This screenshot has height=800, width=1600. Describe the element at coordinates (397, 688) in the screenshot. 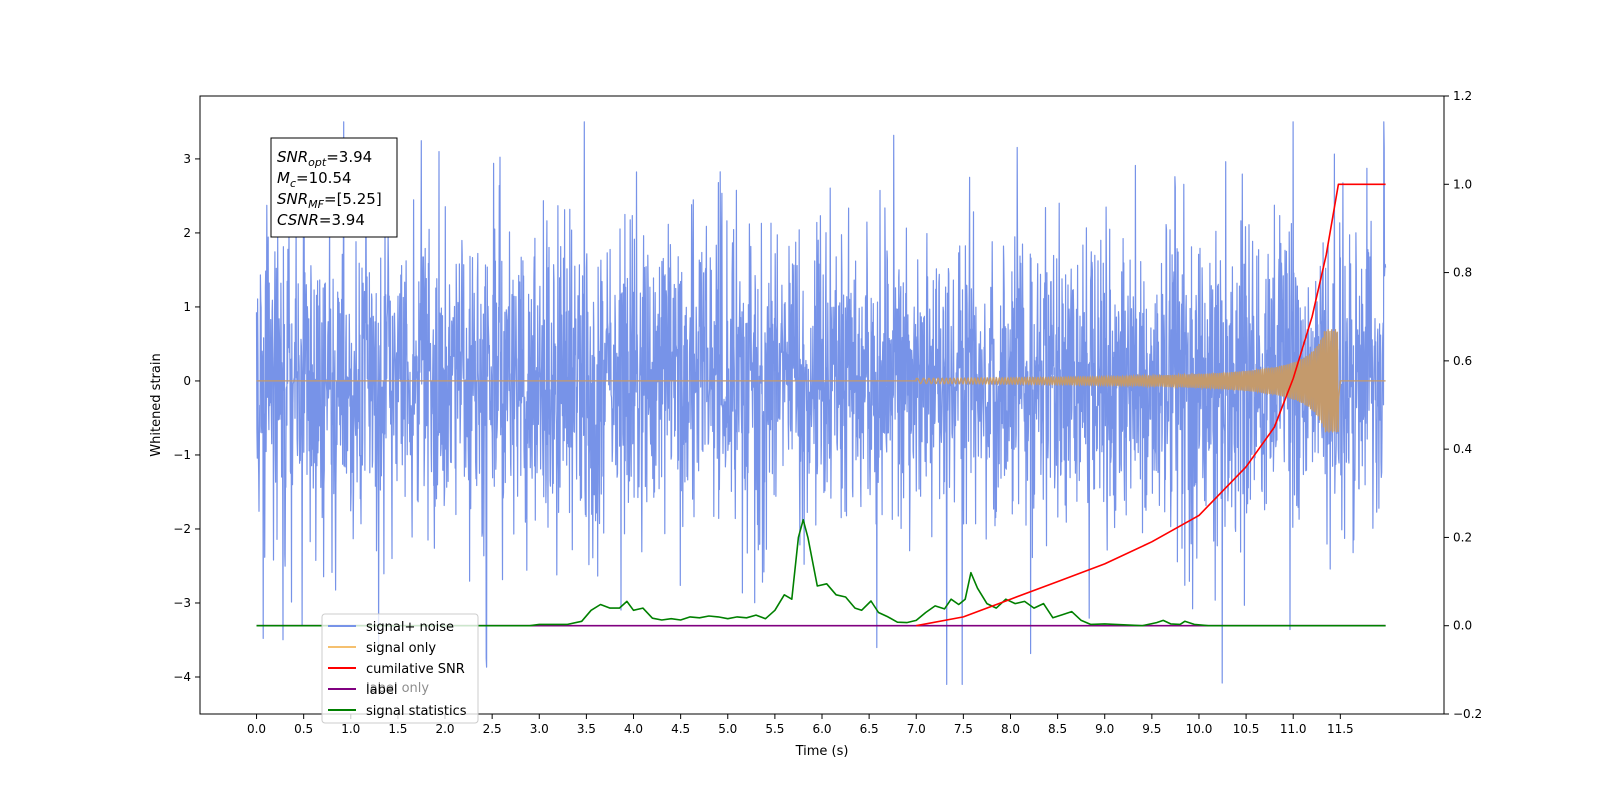

I see `legend-hidden-text: label only` at that location.